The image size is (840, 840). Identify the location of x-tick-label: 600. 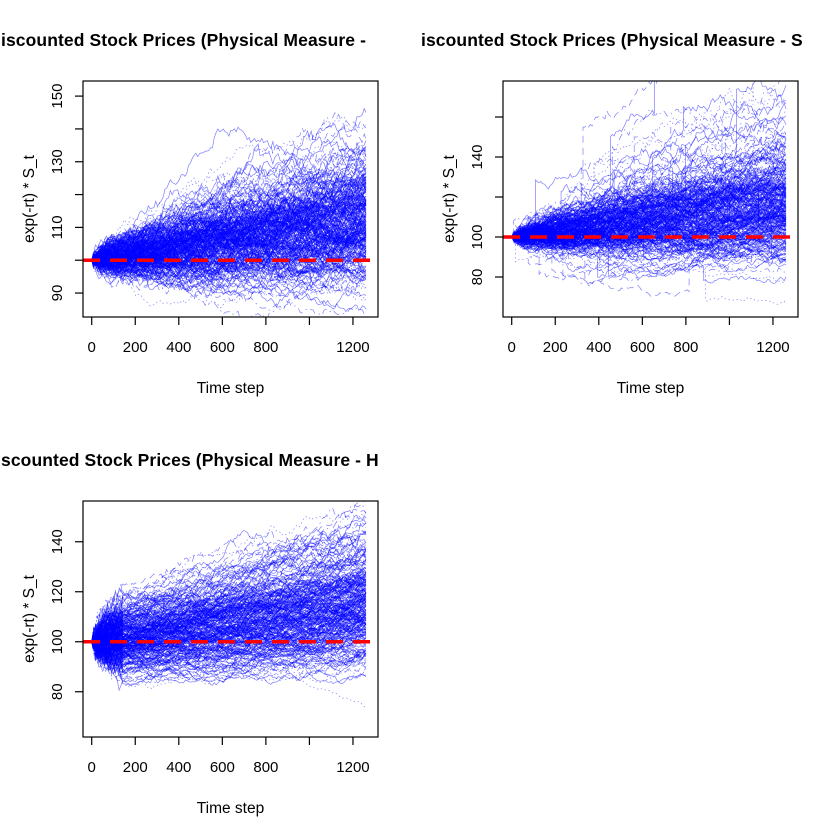
(642, 347).